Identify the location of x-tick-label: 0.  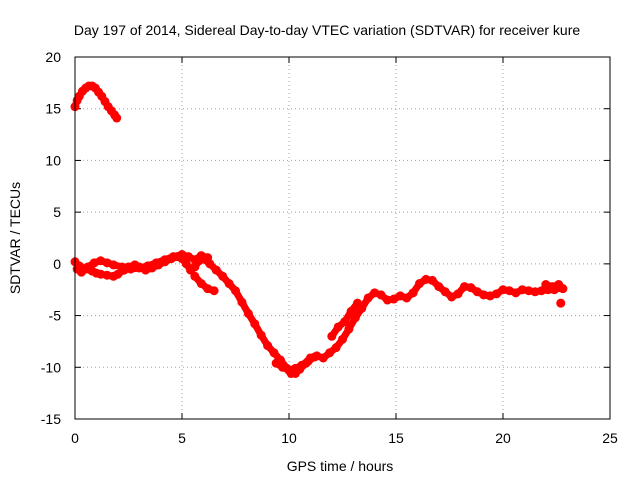
(75, 438).